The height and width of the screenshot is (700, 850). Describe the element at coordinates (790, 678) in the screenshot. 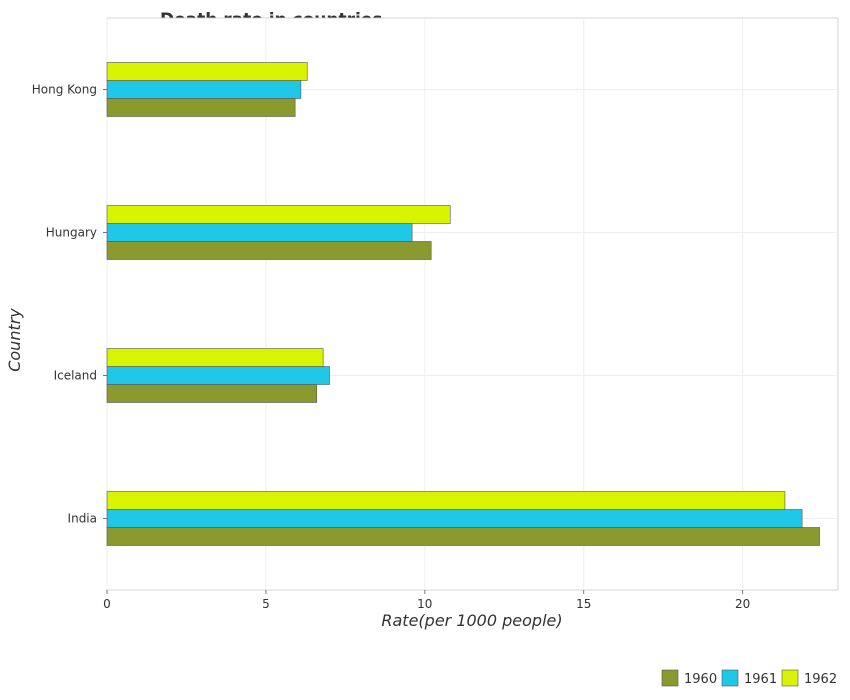

I see `legend-swatch-1962` at that location.